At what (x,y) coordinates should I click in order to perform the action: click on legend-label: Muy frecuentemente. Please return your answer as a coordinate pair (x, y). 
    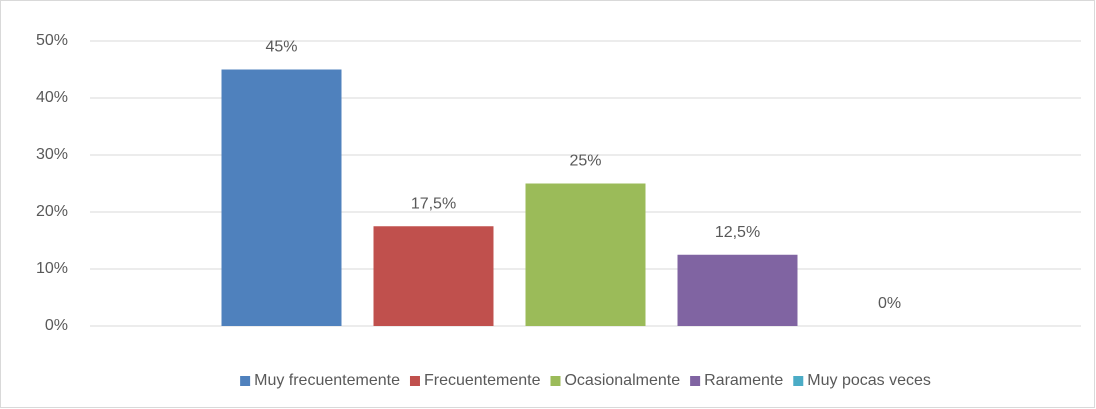
    Looking at the image, I should click on (327, 380).